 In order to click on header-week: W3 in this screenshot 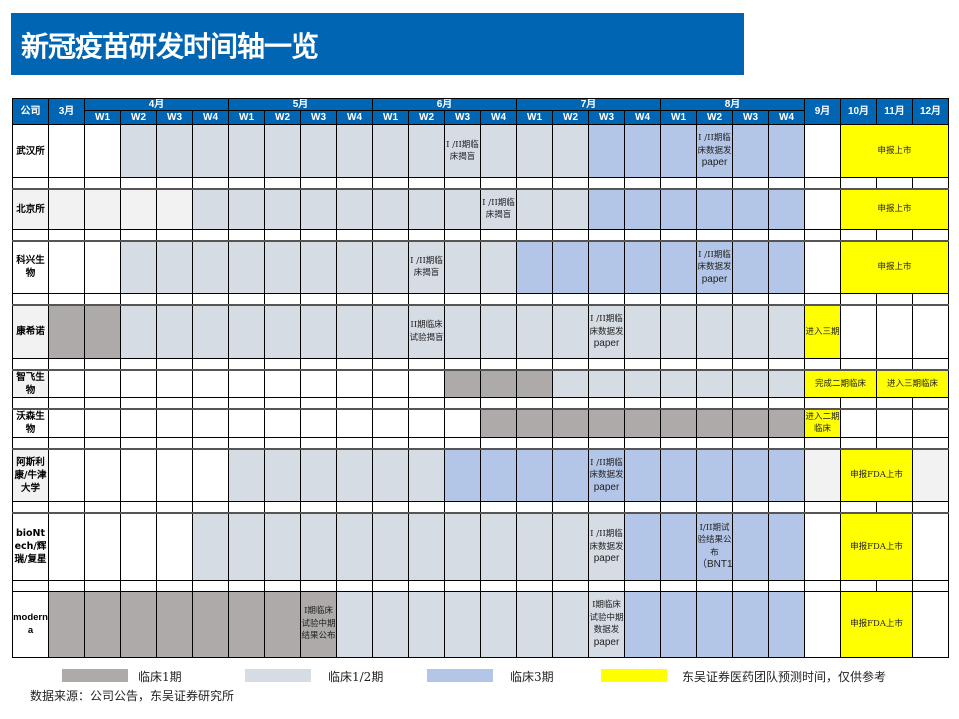, I will do `click(750, 117)`.